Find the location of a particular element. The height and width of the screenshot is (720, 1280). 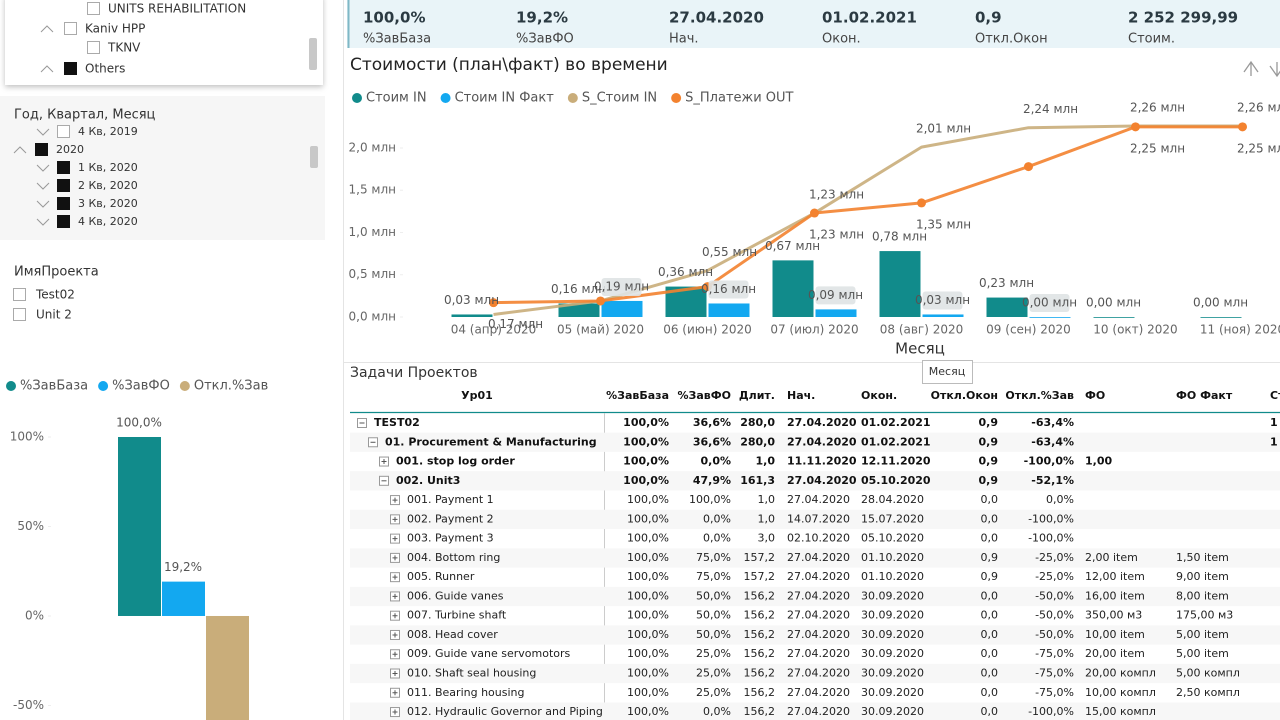

slicer-item: 2 Кв, 2020 is located at coordinates (108, 185).